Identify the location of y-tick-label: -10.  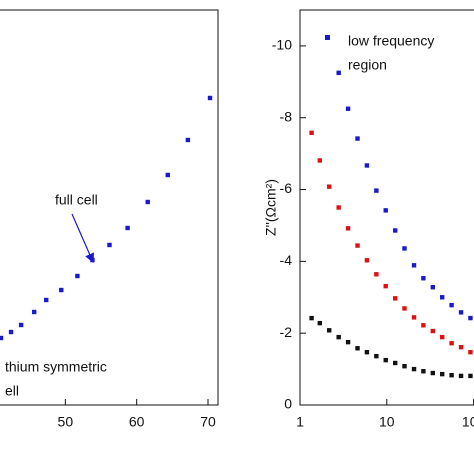
(282, 45).